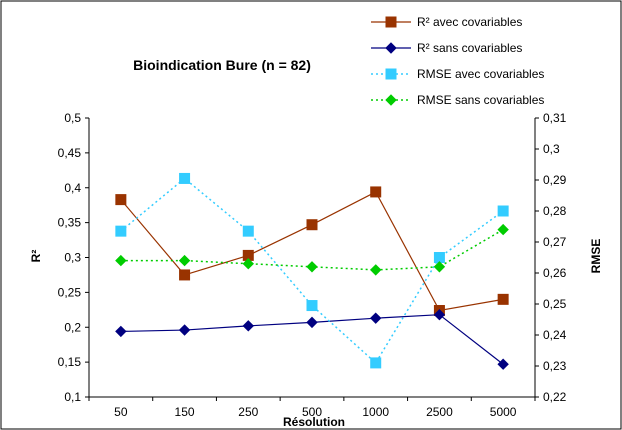 The image size is (622, 430). What do you see at coordinates (70, 292) in the screenshot?
I see `y-left-tick-label: 0,25` at bounding box center [70, 292].